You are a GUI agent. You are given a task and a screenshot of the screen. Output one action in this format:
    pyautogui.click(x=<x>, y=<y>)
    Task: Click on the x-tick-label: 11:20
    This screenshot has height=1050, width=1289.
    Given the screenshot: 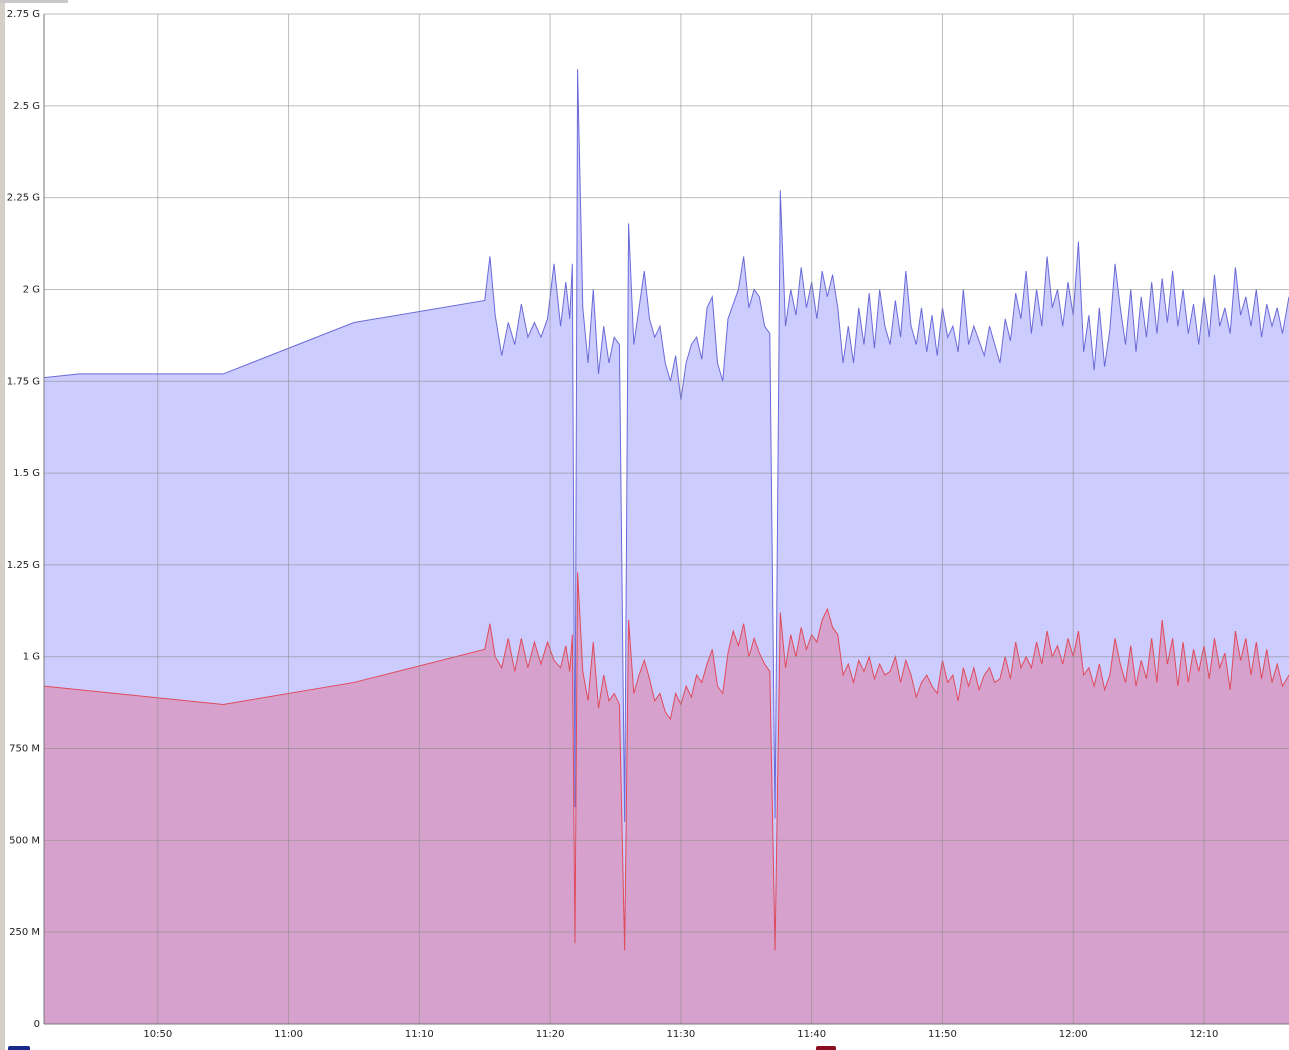 What is the action you would take?
    pyautogui.click(x=550, y=1034)
    